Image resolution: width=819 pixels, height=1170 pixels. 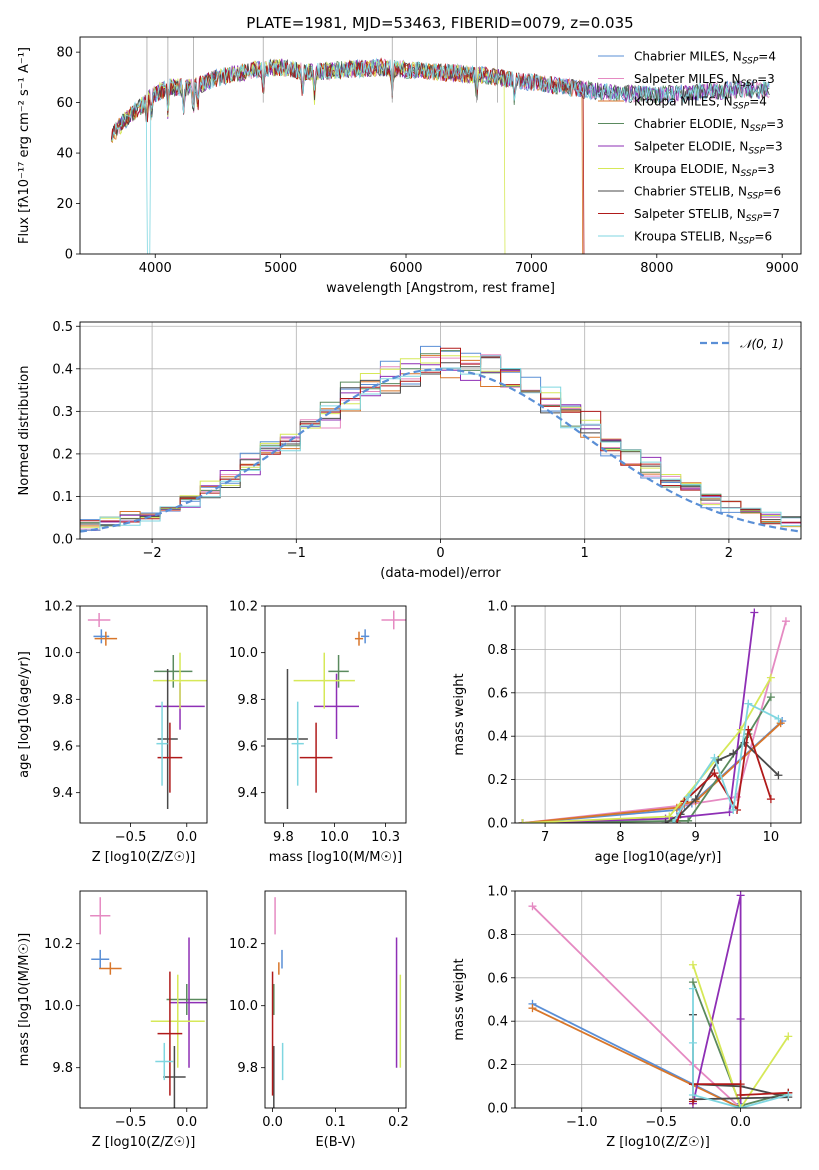 I want to click on y-tick-label: 40, so click(x=64, y=154).